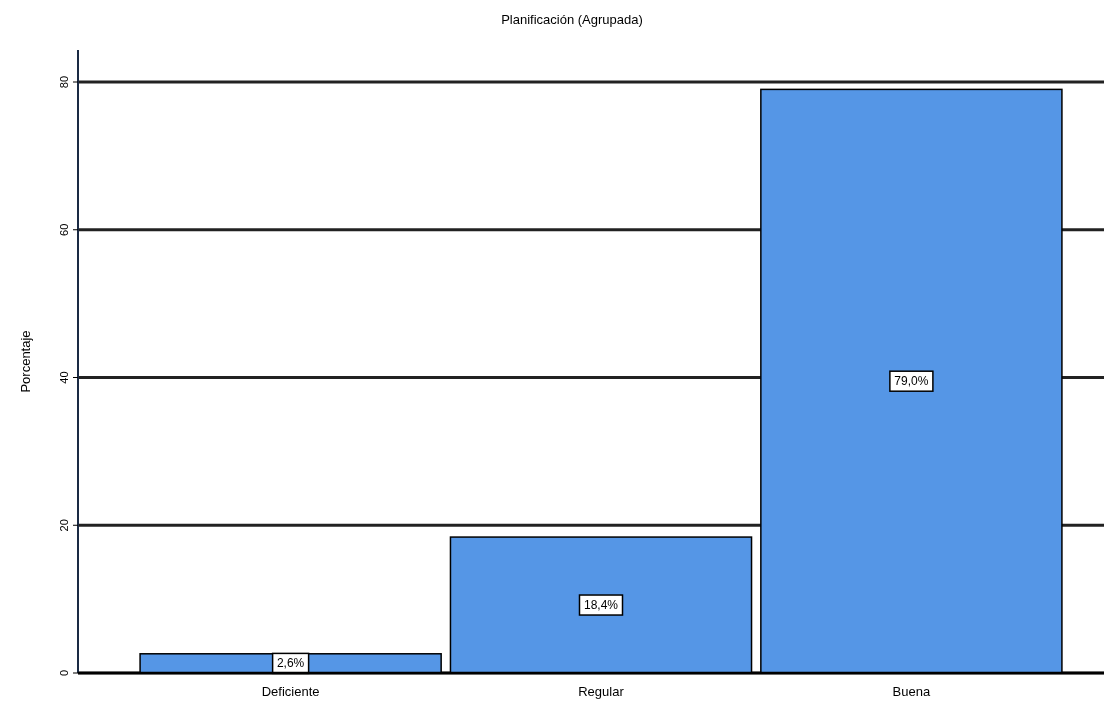 The height and width of the screenshot is (706, 1104). Describe the element at coordinates (572, 19) in the screenshot. I see `chart-title: Planificación (Agrupada)` at that location.